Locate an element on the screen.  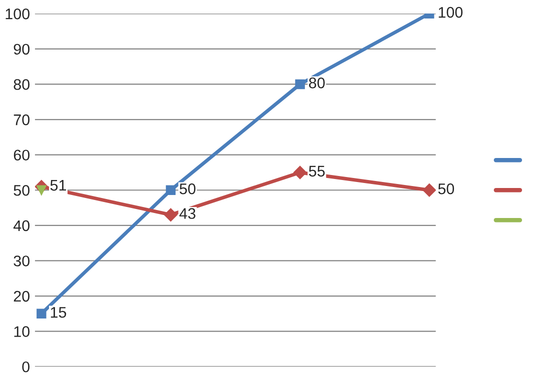
y-tick-label: 60 is located at coordinates (22, 155).